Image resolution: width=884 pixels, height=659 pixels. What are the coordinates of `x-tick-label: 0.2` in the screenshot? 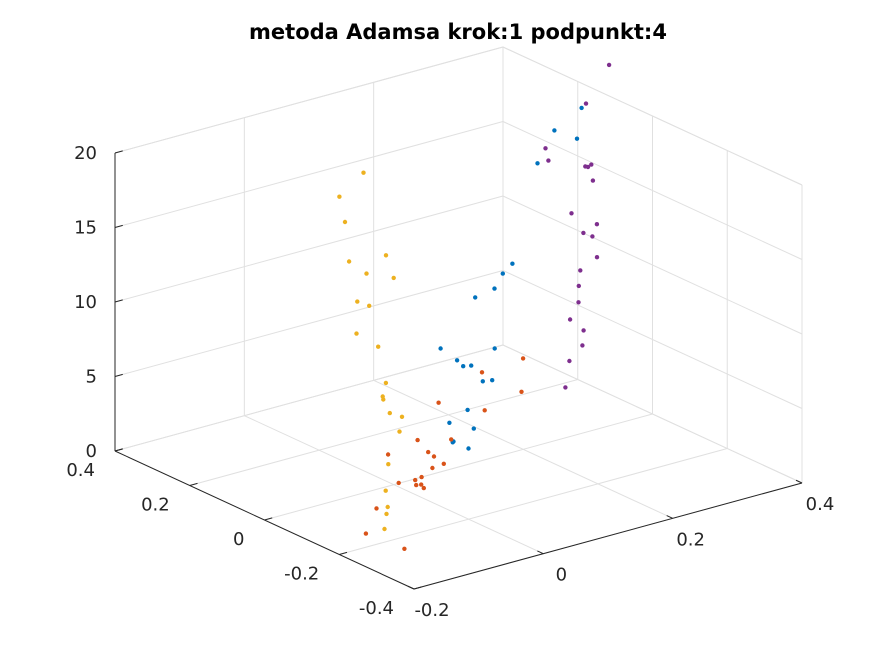 It's located at (690, 539).